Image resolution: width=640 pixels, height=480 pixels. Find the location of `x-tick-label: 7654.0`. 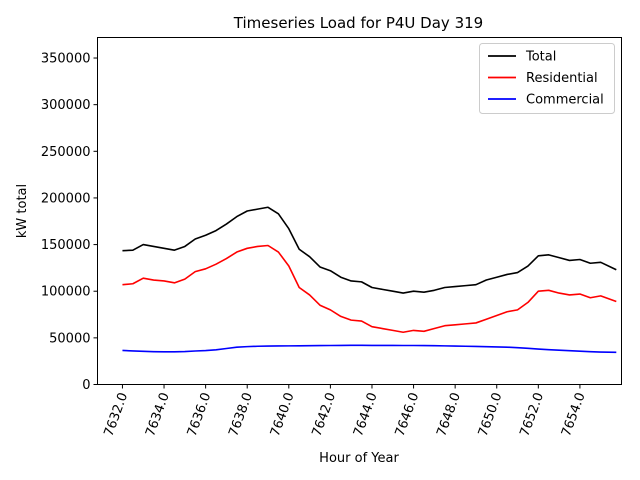

x-tick-label: 7654.0 is located at coordinates (574, 415).